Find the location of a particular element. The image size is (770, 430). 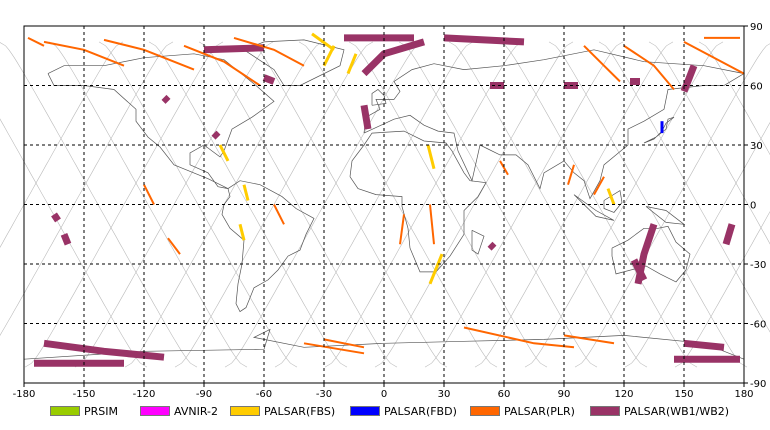

x-tick-label: -30 is located at coordinates (324, 394).